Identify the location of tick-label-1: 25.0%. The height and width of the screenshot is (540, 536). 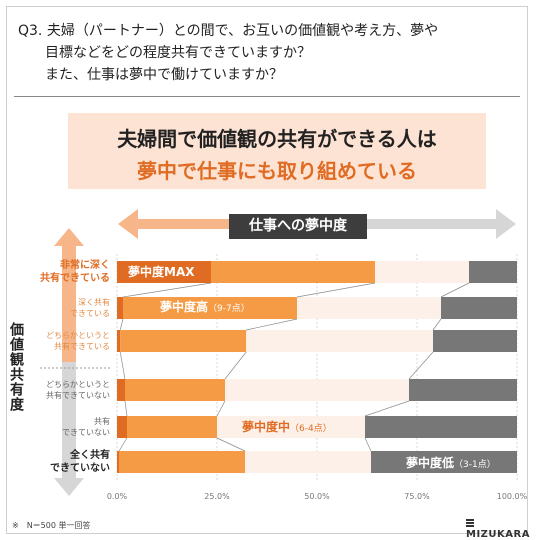
(217, 496).